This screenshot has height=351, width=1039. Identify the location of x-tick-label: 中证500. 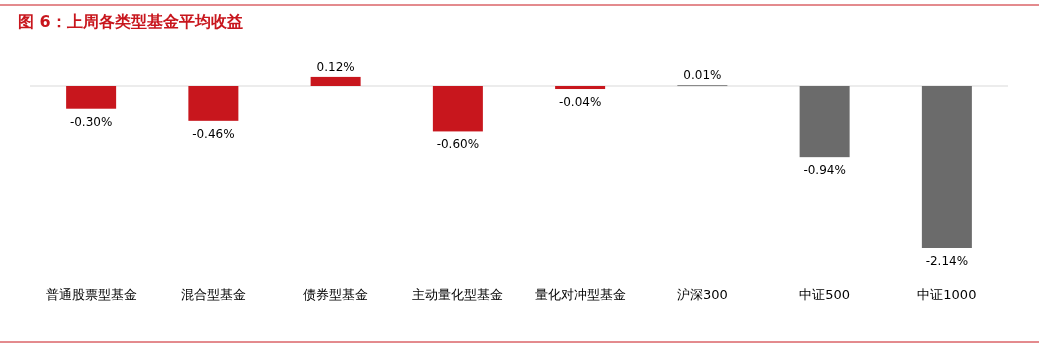
(825, 294).